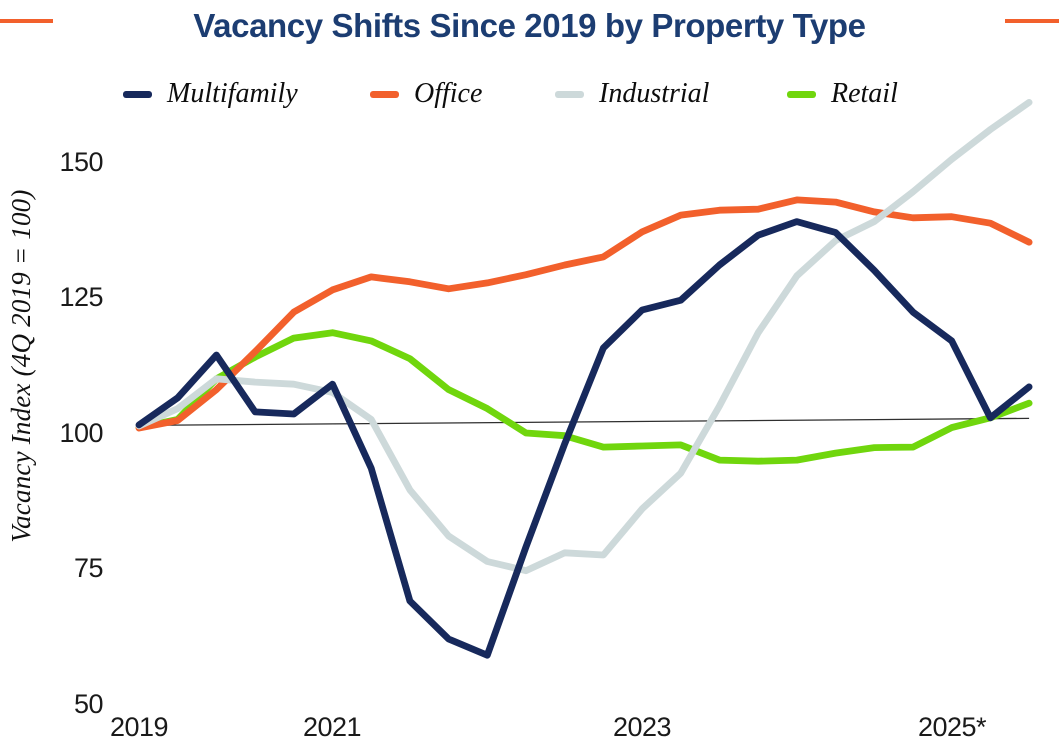 This screenshot has height=744, width=1059. I want to click on x-tick-label-2019: 2019, so click(139, 727).